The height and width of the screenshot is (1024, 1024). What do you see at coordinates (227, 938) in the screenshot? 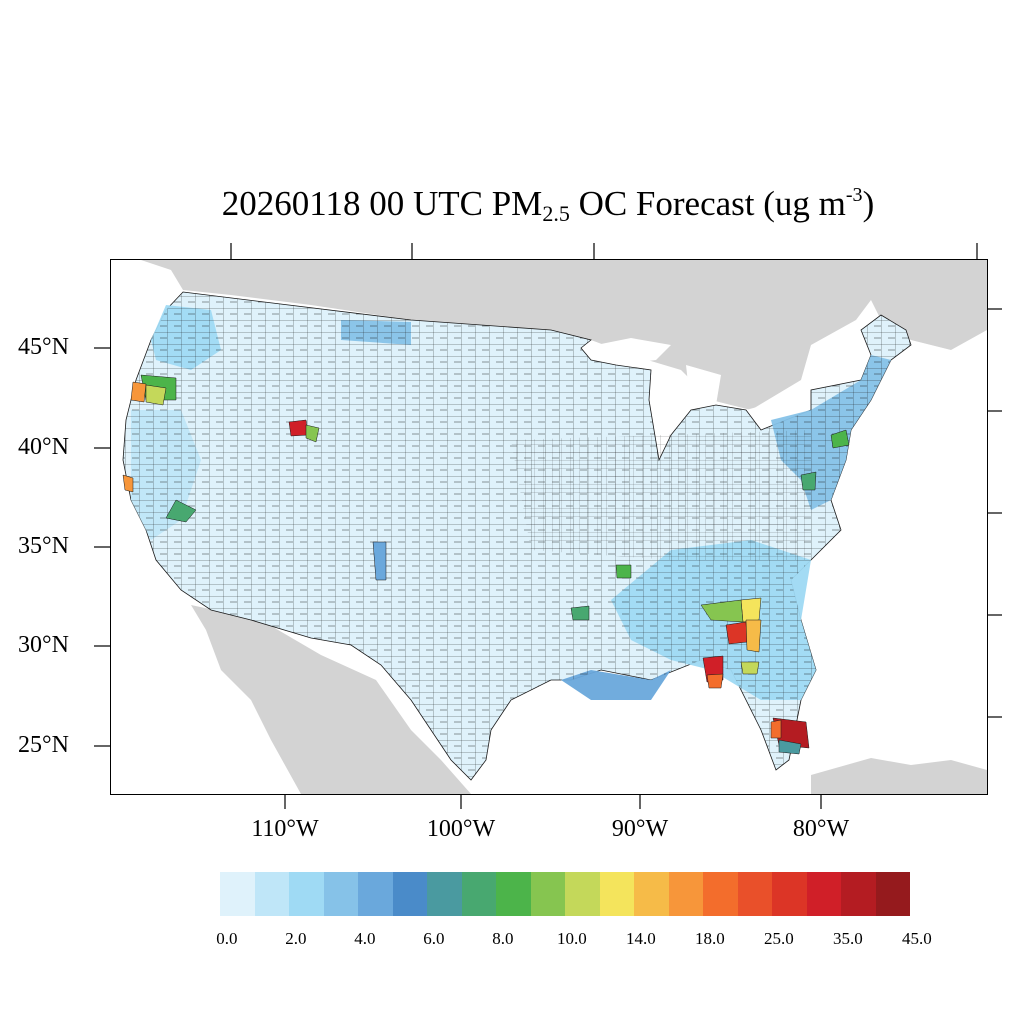
I see `colorbar-tick-label: 0.0` at bounding box center [227, 938].